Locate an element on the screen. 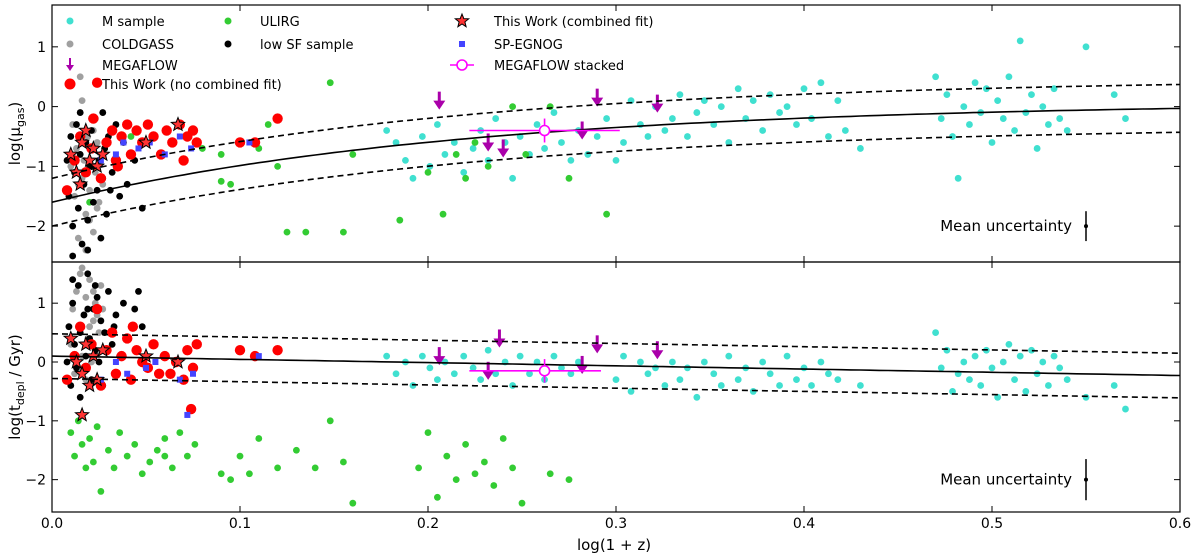  x-tick-label: 0.4 is located at coordinates (804, 524).